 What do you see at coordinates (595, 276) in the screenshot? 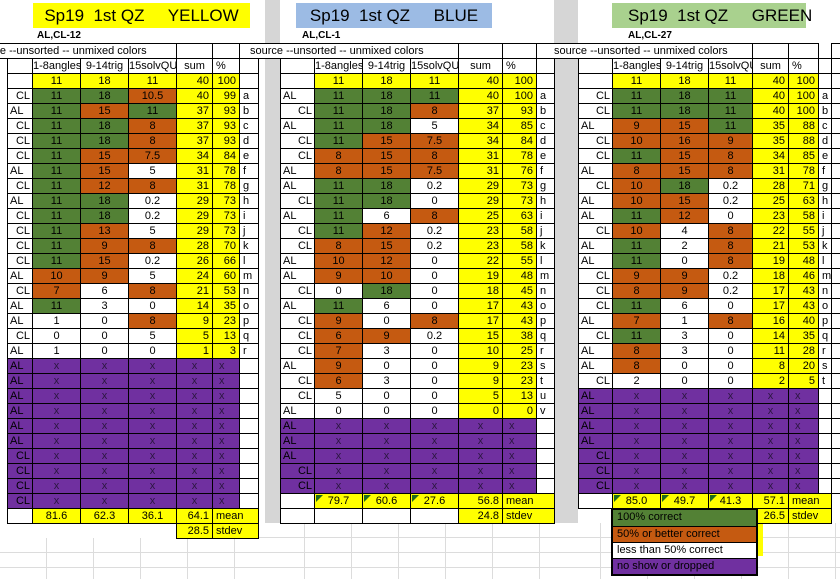
I see `block-green-row-label: CL` at bounding box center [595, 276].